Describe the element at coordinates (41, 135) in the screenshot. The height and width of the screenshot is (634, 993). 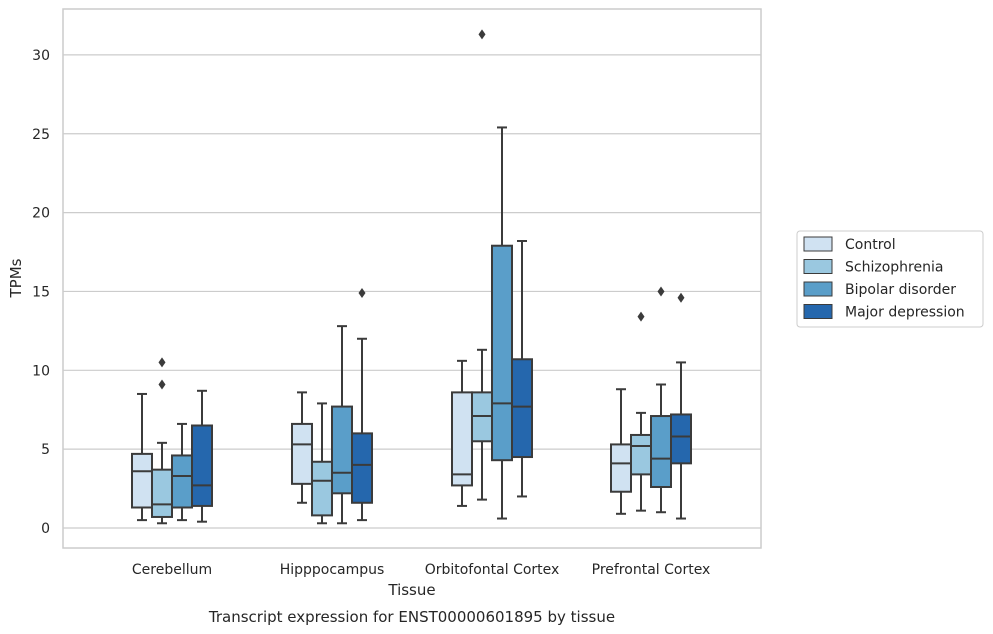
I see `y-tick-label: 25` at that location.